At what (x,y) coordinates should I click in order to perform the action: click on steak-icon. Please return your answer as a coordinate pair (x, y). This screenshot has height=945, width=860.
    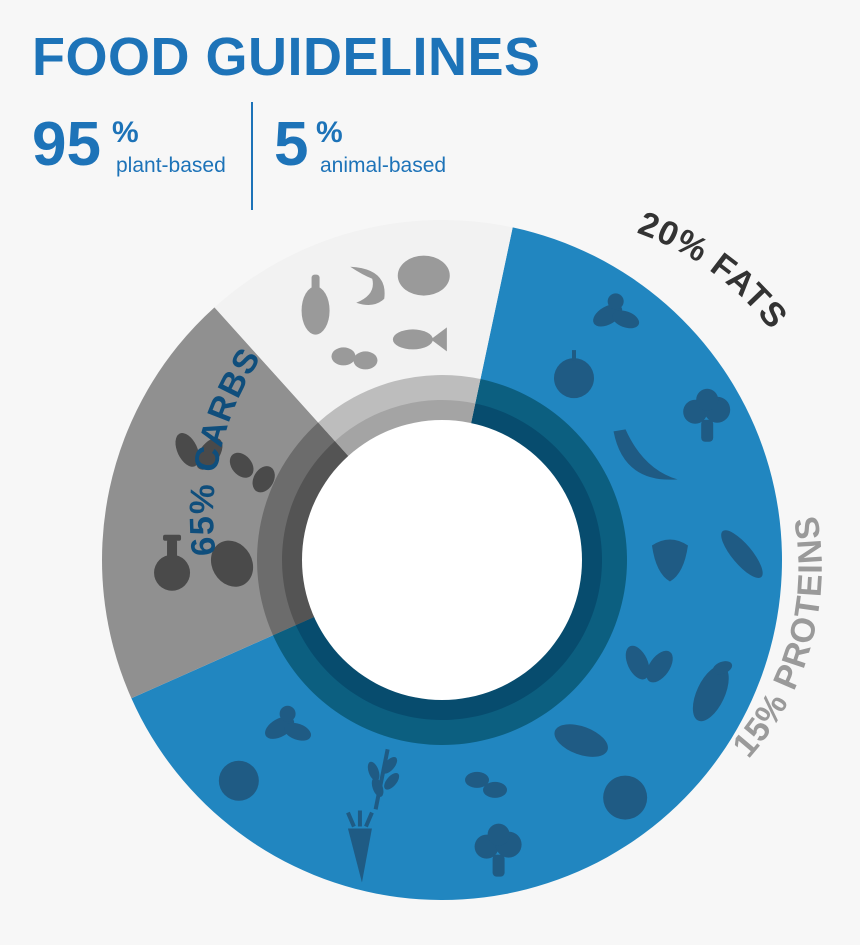
    Looking at the image, I should click on (423, 275).